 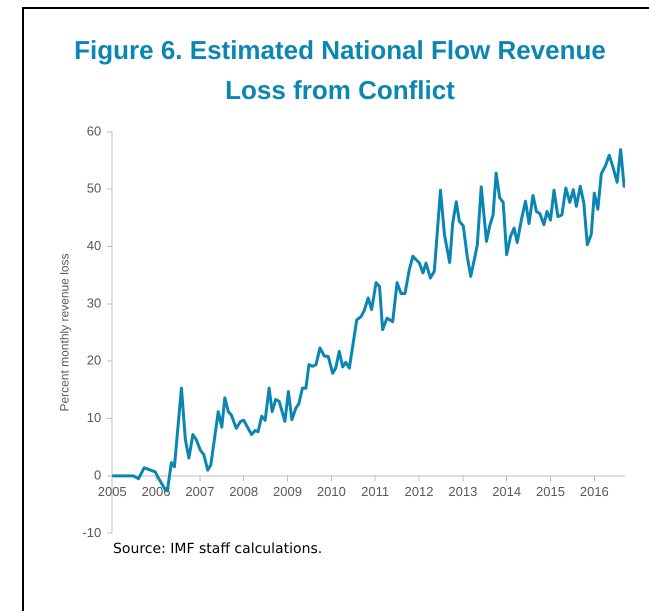 What do you see at coordinates (419, 492) in the screenshot?
I see `x-tick-label: 2012` at bounding box center [419, 492].